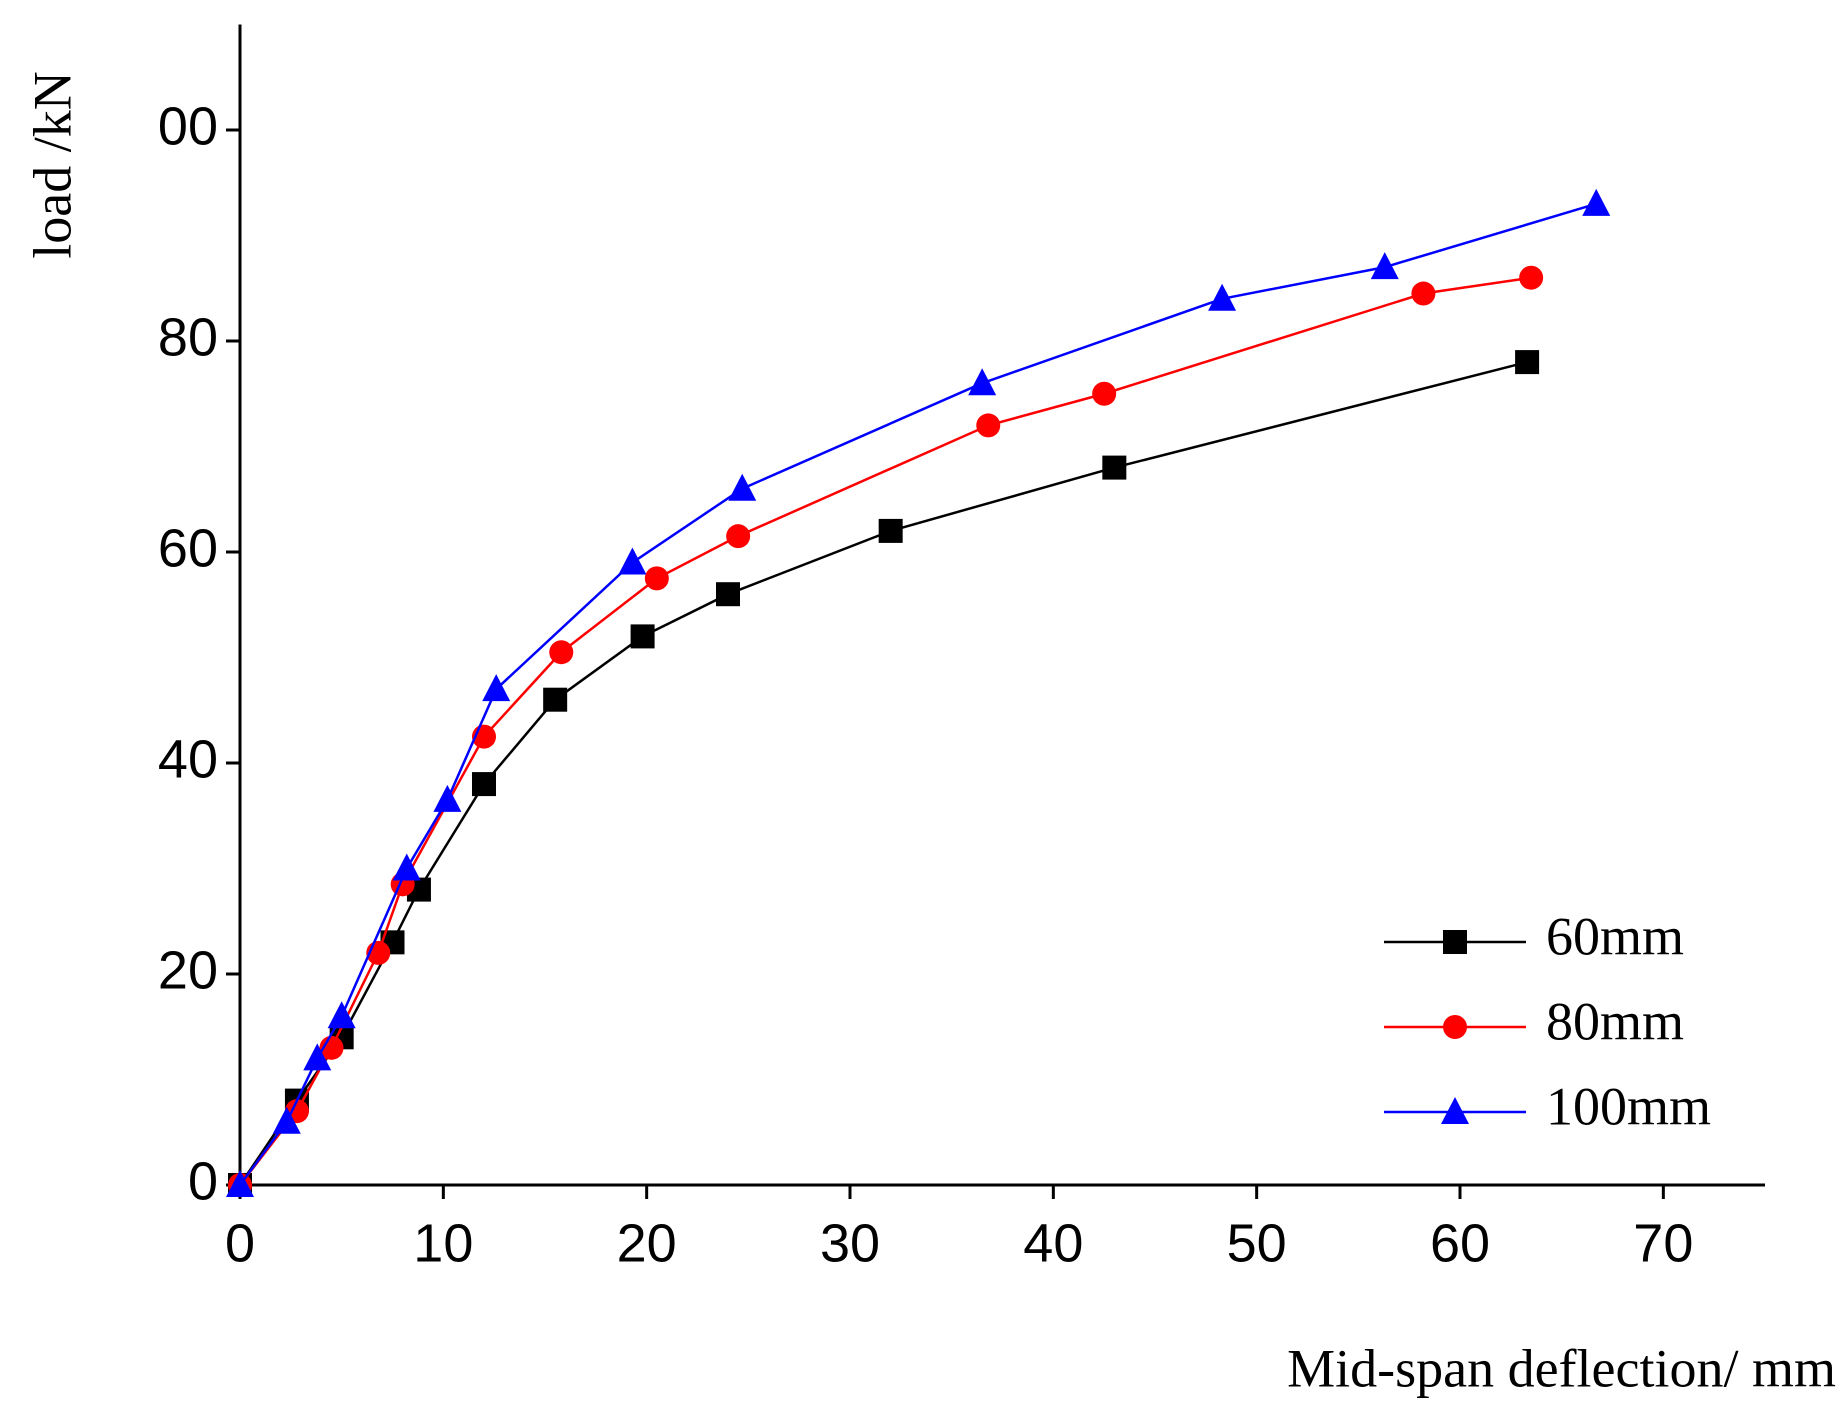 This screenshot has width=1848, height=1428. What do you see at coordinates (1615, 936) in the screenshot?
I see `legend-label: 60mm` at bounding box center [1615, 936].